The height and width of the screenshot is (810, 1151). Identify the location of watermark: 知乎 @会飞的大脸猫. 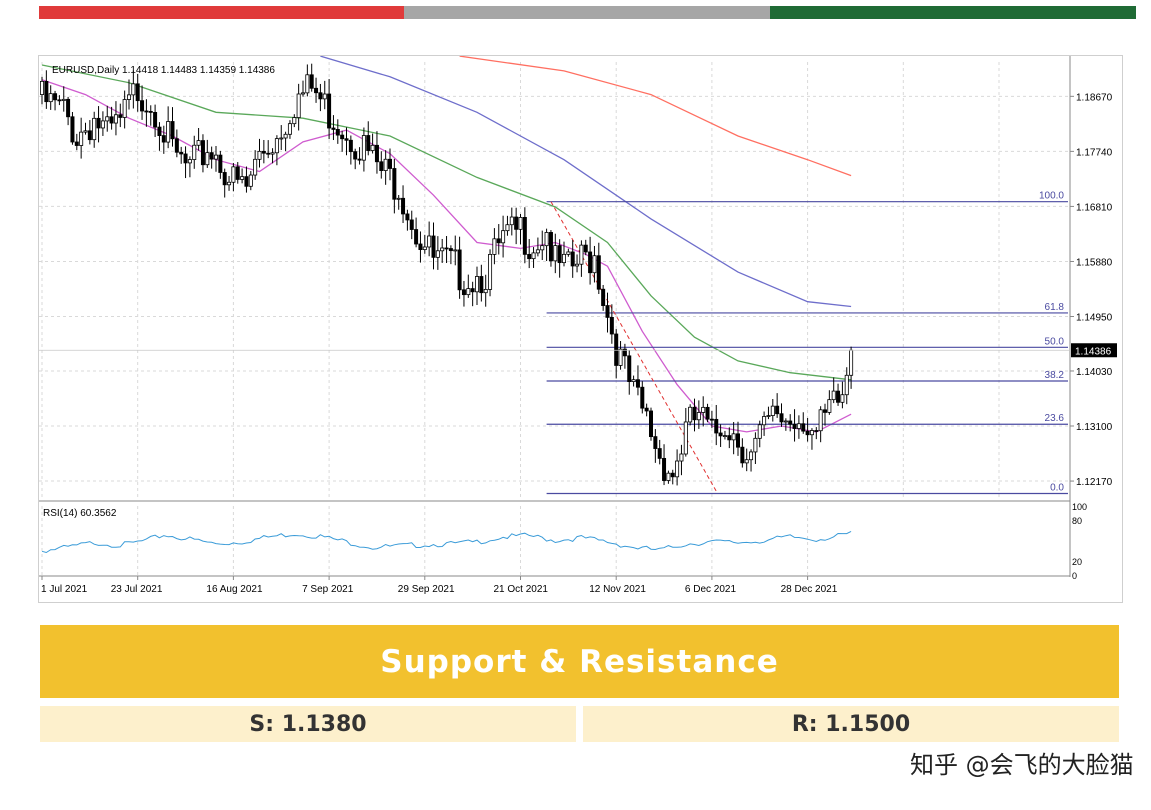
(1022, 765).